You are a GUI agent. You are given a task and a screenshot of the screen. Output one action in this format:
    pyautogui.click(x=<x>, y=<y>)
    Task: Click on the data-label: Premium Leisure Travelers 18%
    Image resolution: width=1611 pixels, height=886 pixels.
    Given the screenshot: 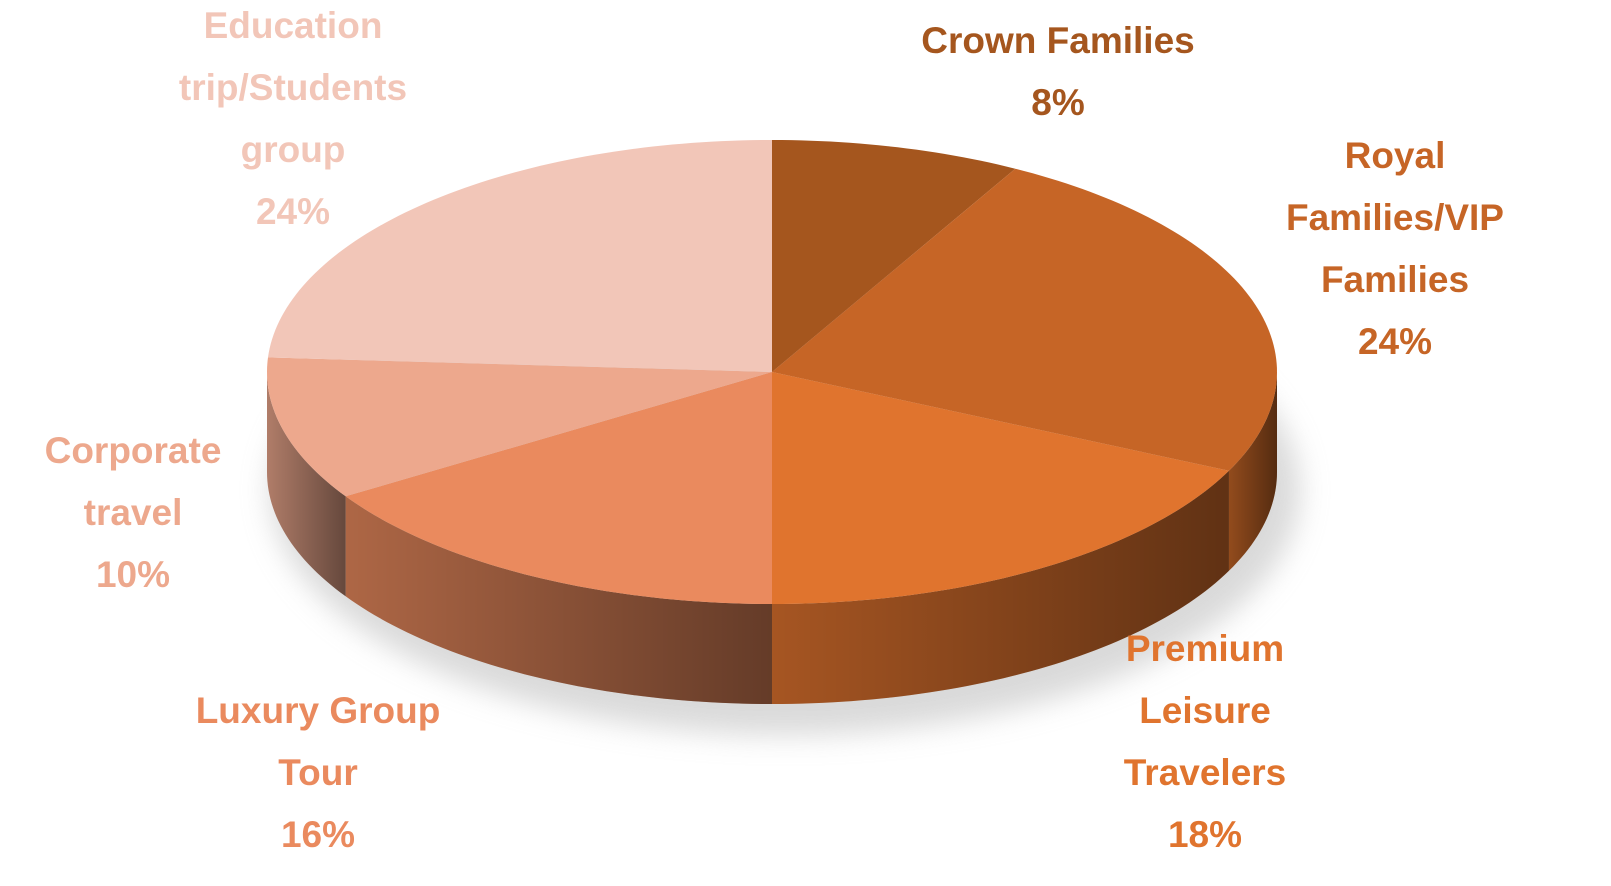 What is the action you would take?
    pyautogui.click(x=1205, y=742)
    